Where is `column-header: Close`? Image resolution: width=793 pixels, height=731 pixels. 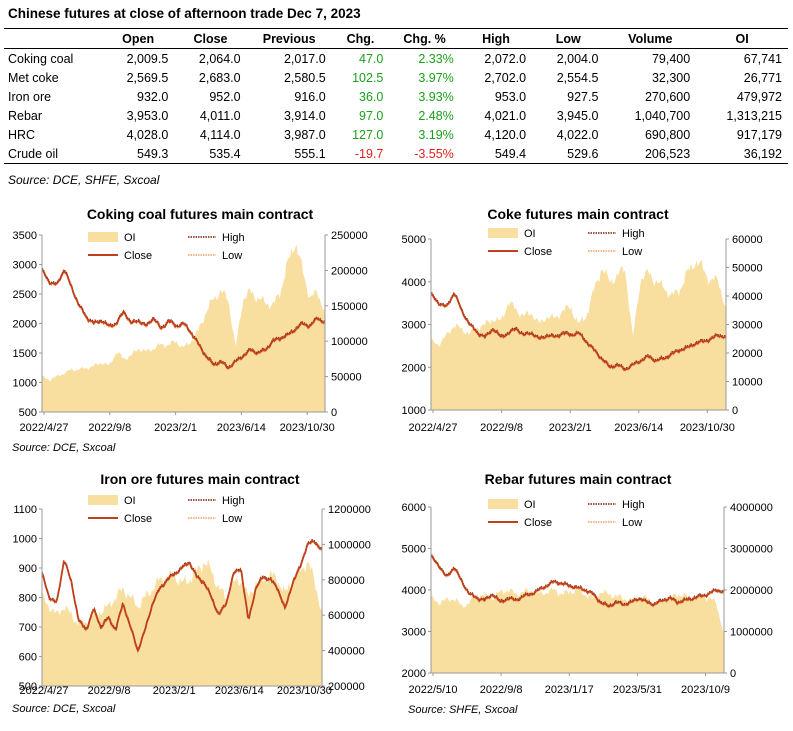 column-header: Close is located at coordinates (210, 38).